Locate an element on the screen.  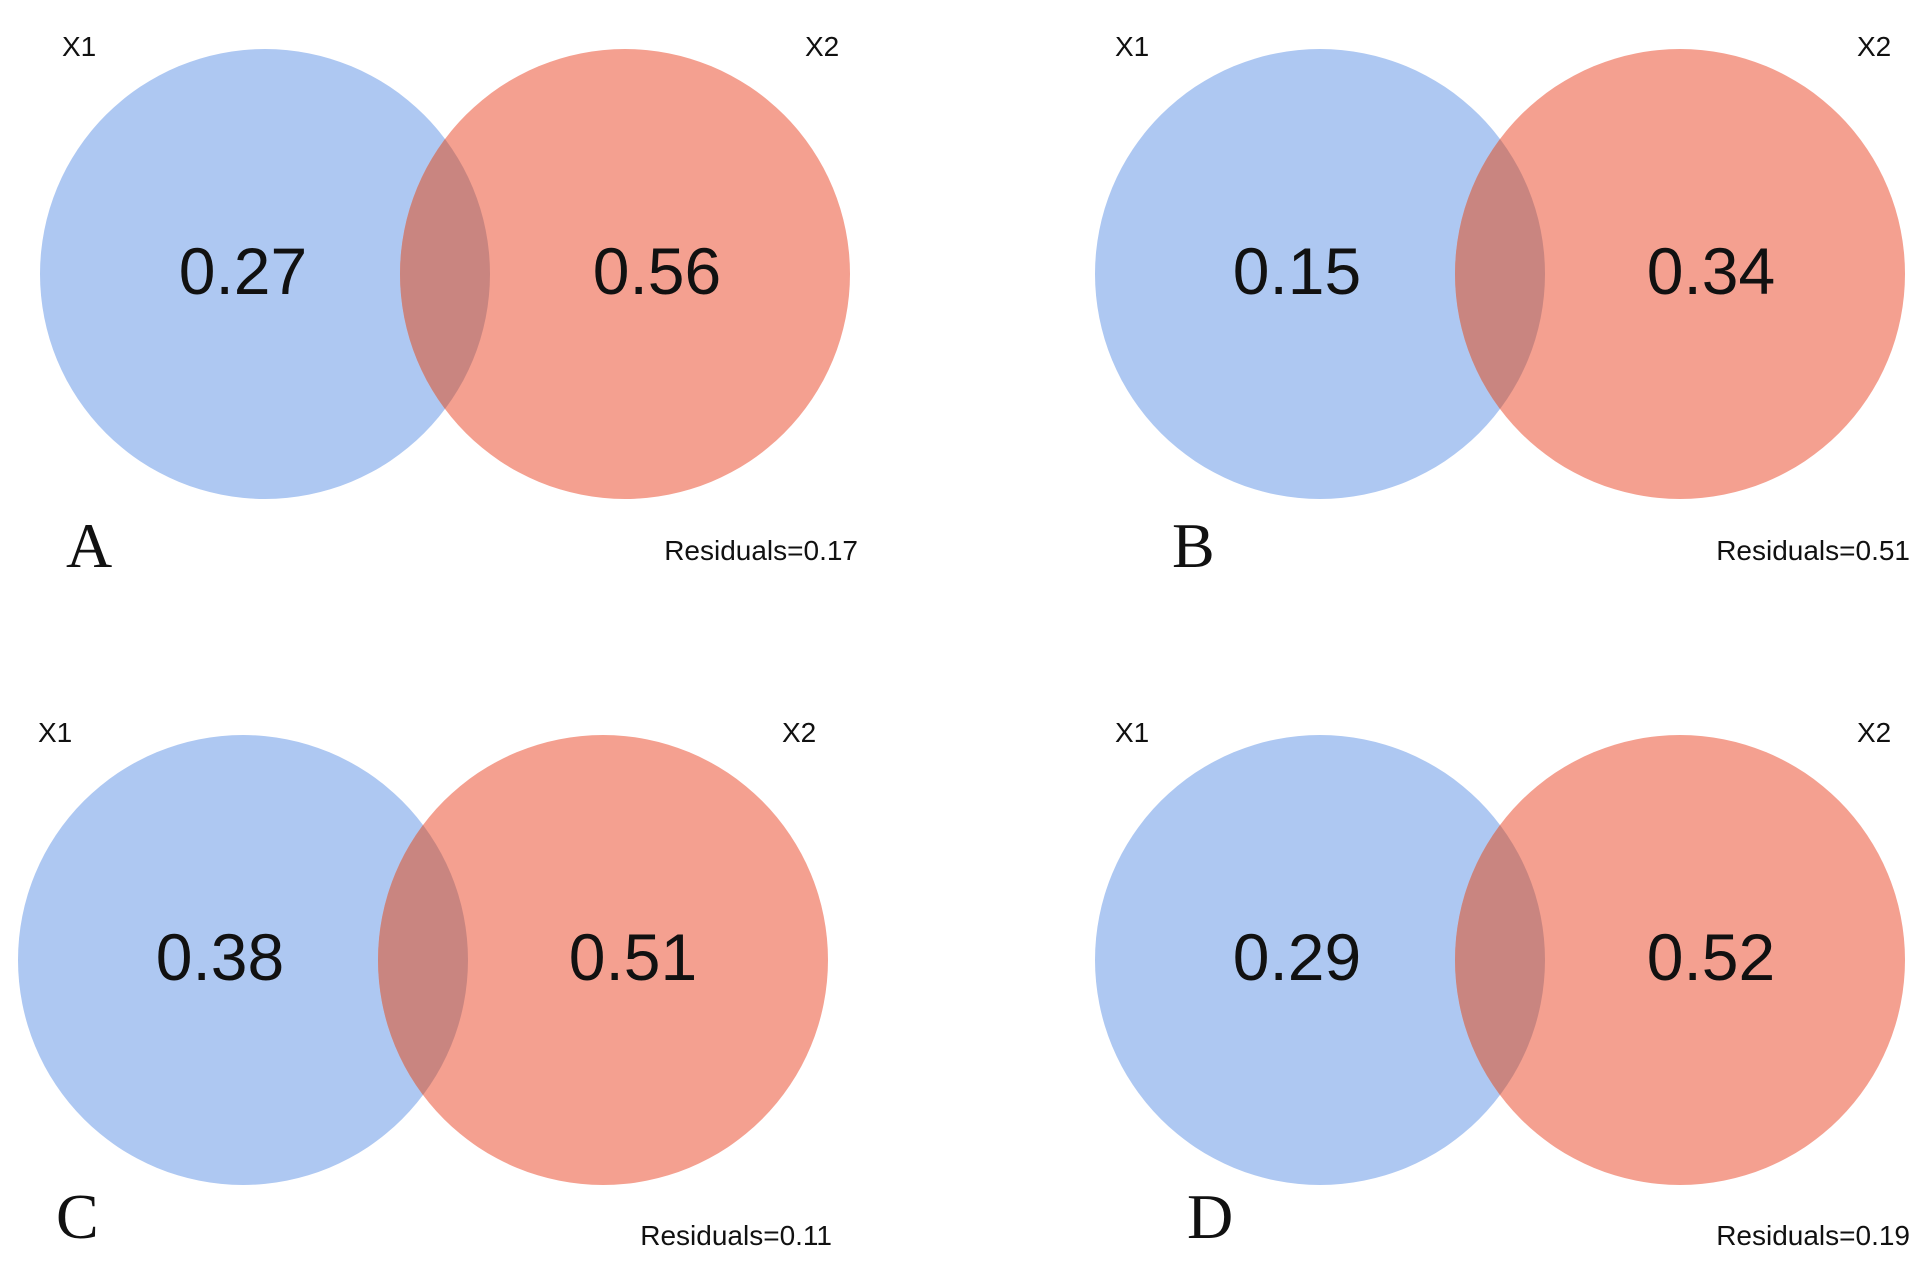
residuals-label: Residuals=0.17 is located at coordinates (761, 550).